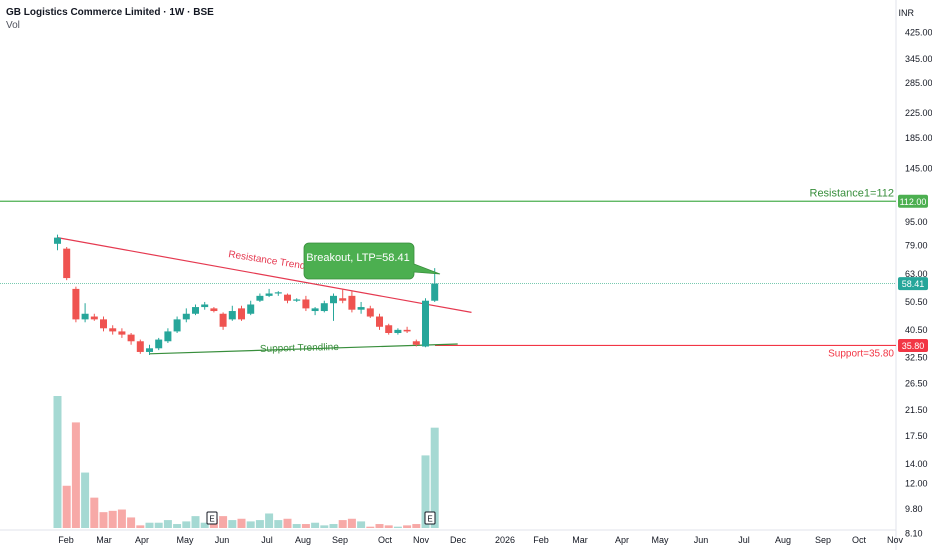 This screenshot has width=932, height=550. What do you see at coordinates (13, 25) in the screenshot?
I see `volume-indicator-label: Vol` at bounding box center [13, 25].